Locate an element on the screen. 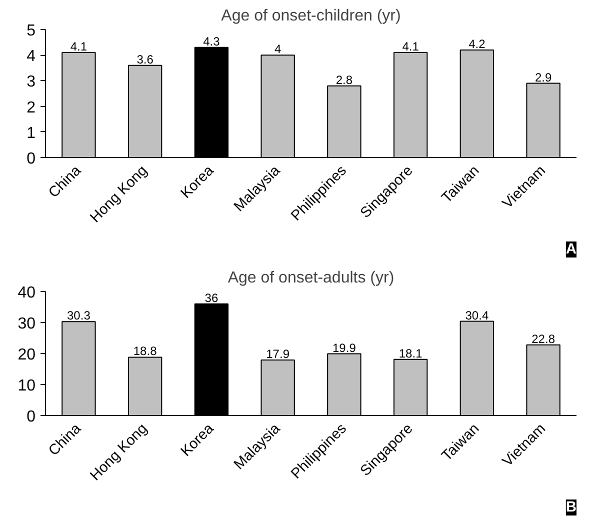  y-tick-label: 2 is located at coordinates (31, 107).